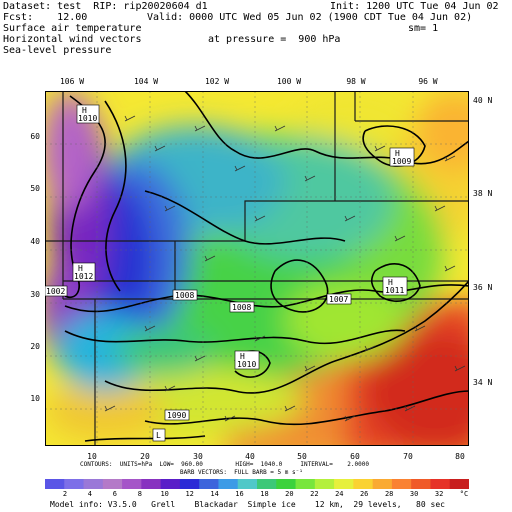 The height and width of the screenshot is (512, 512). What do you see at coordinates (105, 6) in the screenshot?
I see `dataset-label: Dataset: test RIP: rip20020604 d1` at bounding box center [105, 6].